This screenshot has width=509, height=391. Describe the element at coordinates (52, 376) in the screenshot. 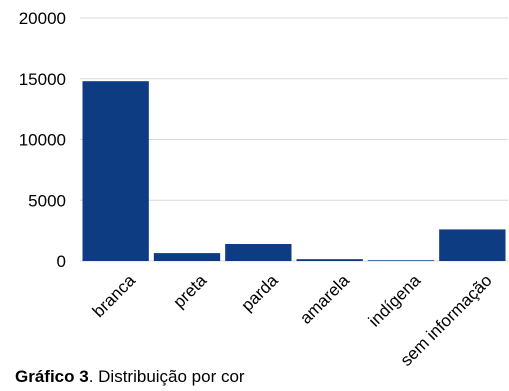

I see `caption-label: Gráfico 3` at that location.